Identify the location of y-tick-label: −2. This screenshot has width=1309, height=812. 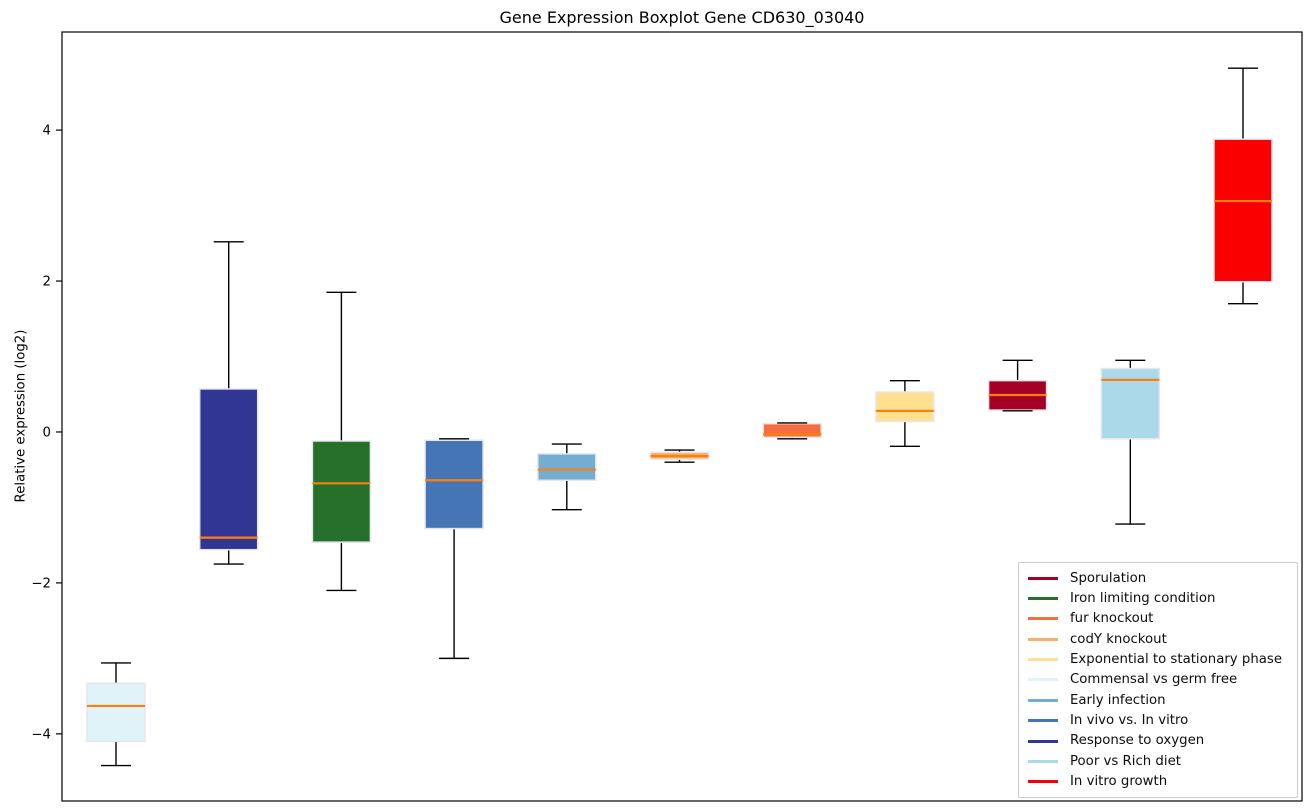
(41, 583).